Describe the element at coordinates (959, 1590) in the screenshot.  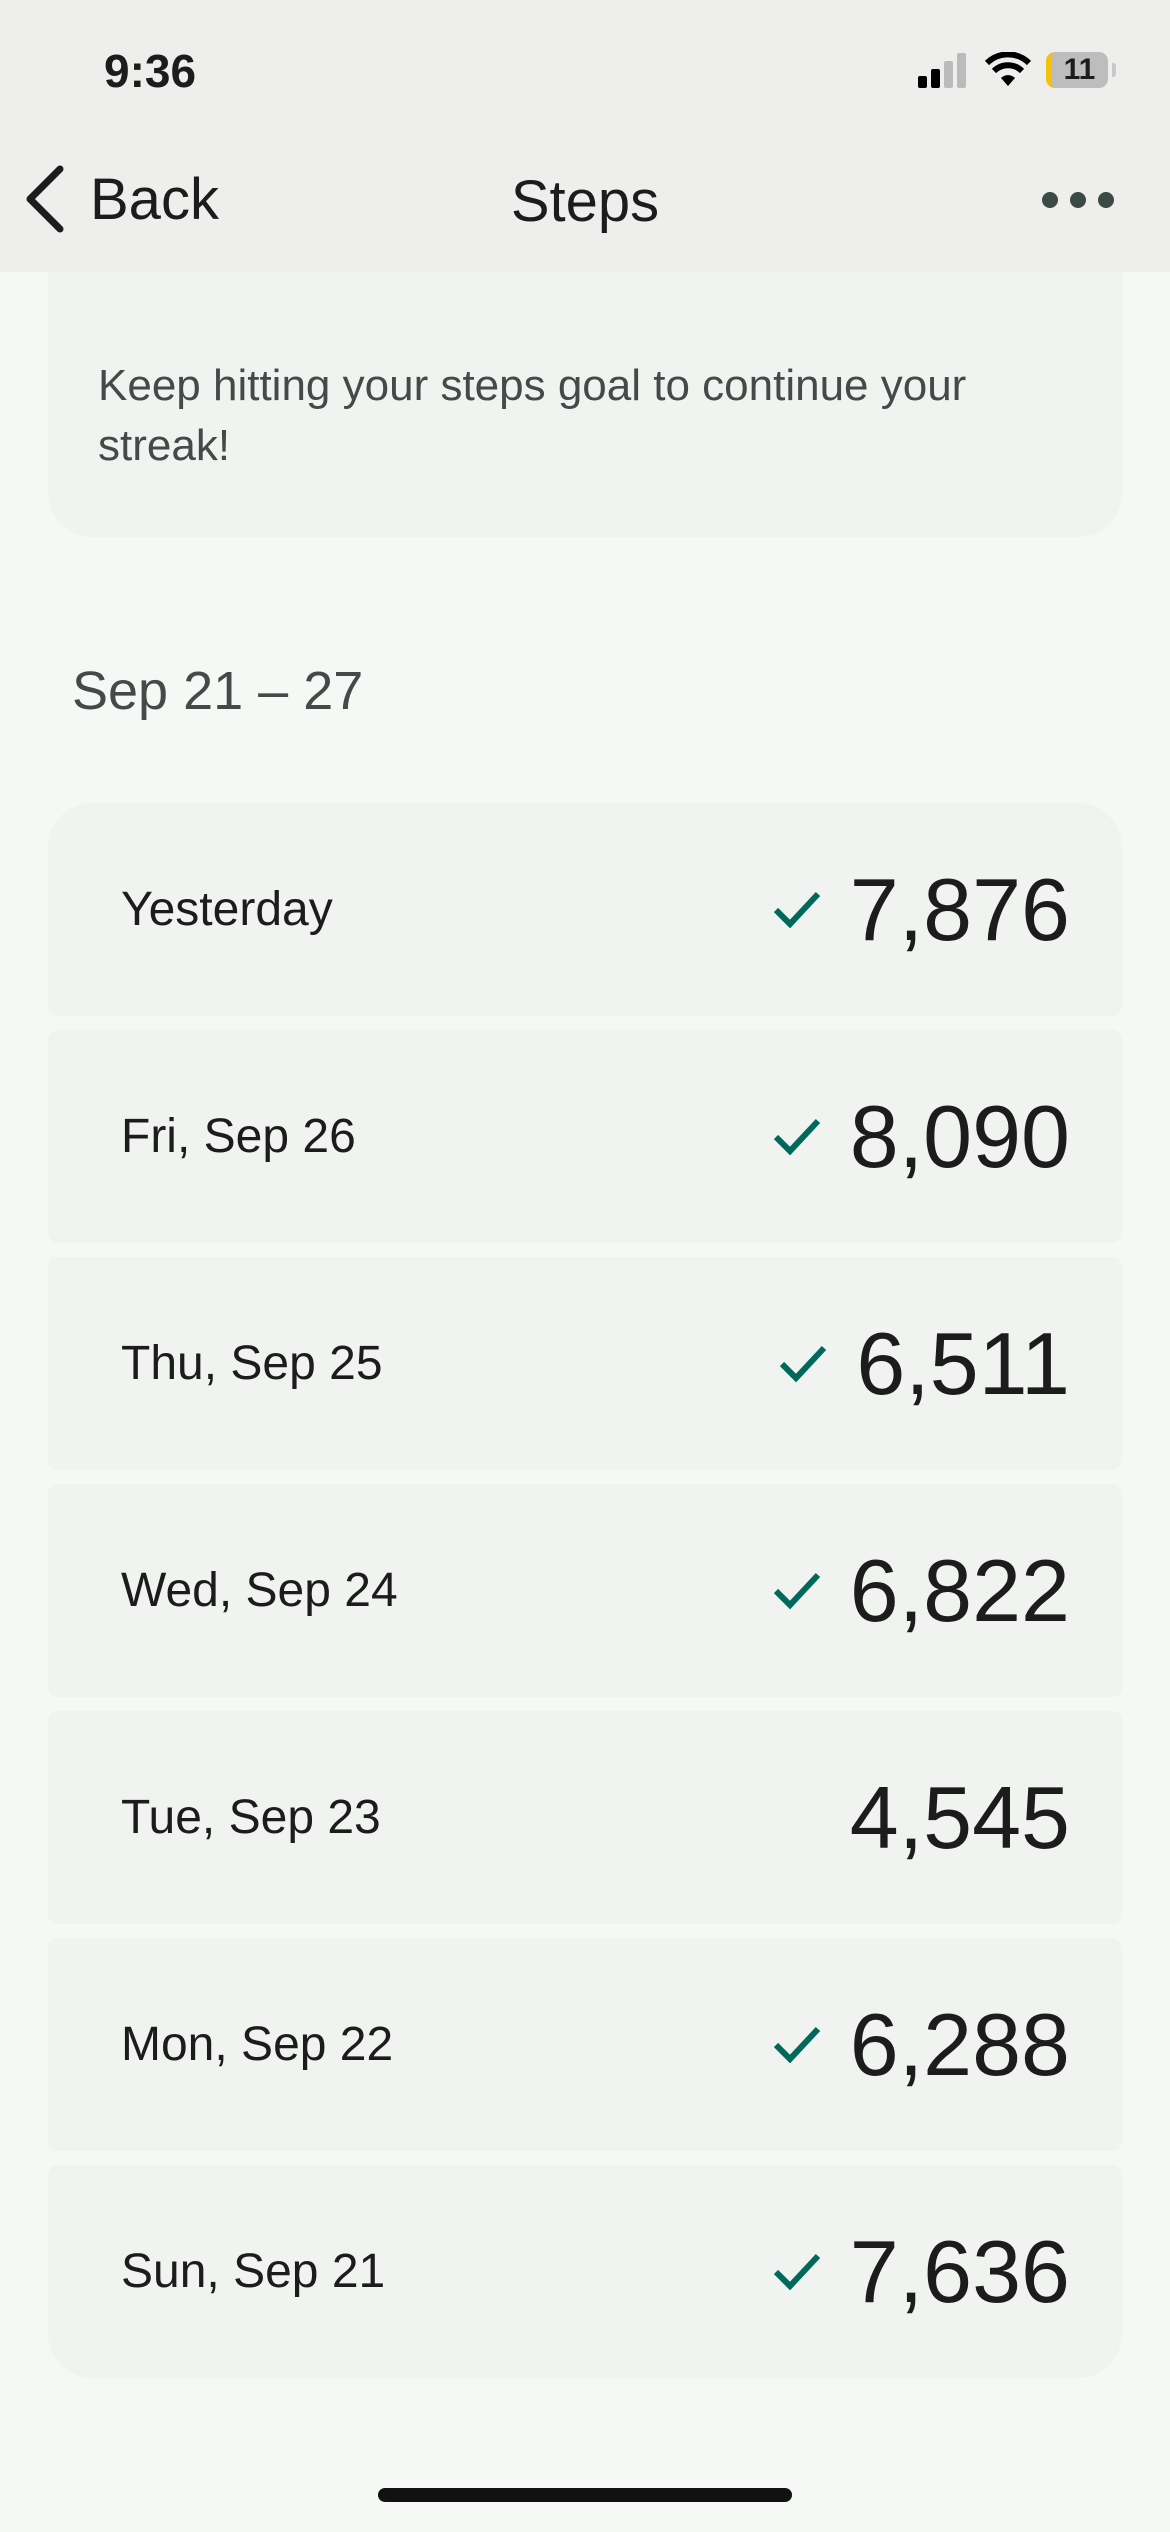
I see `steps-value: 6,822` at that location.